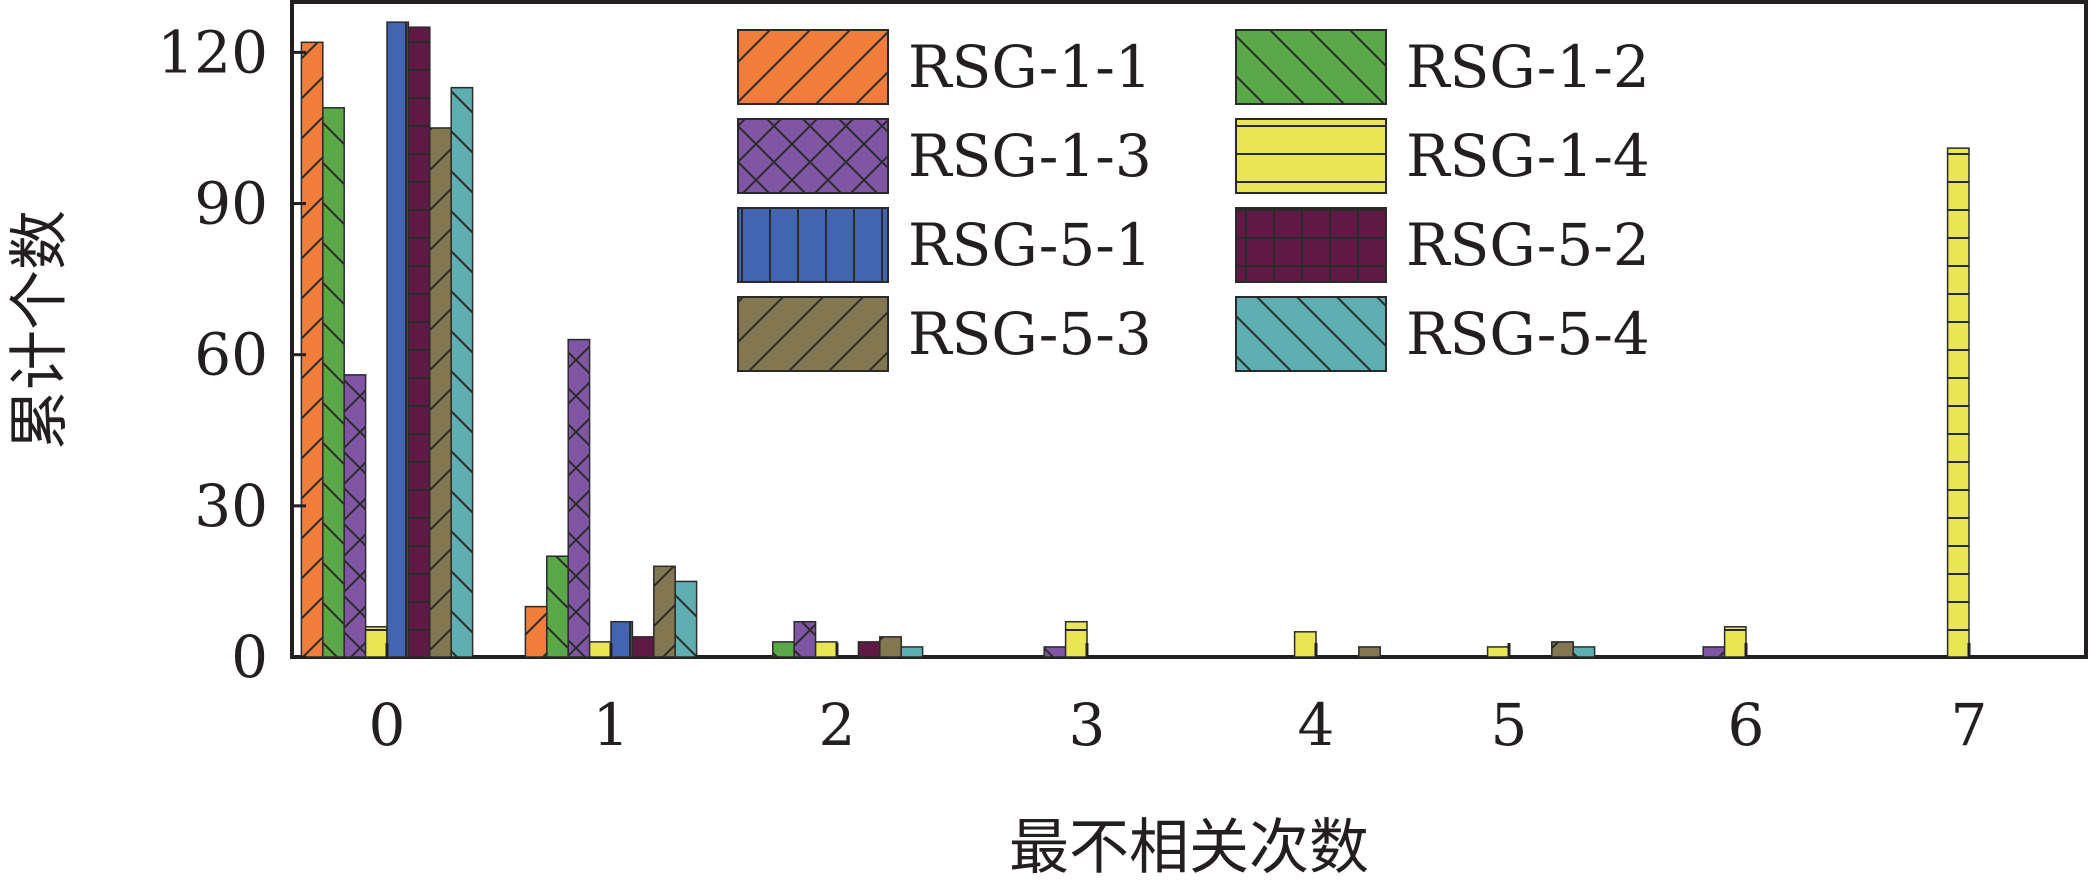 The width and height of the screenshot is (2090, 884). Describe the element at coordinates (1509, 725) in the screenshot. I see `x-tick-label: 5` at that location.